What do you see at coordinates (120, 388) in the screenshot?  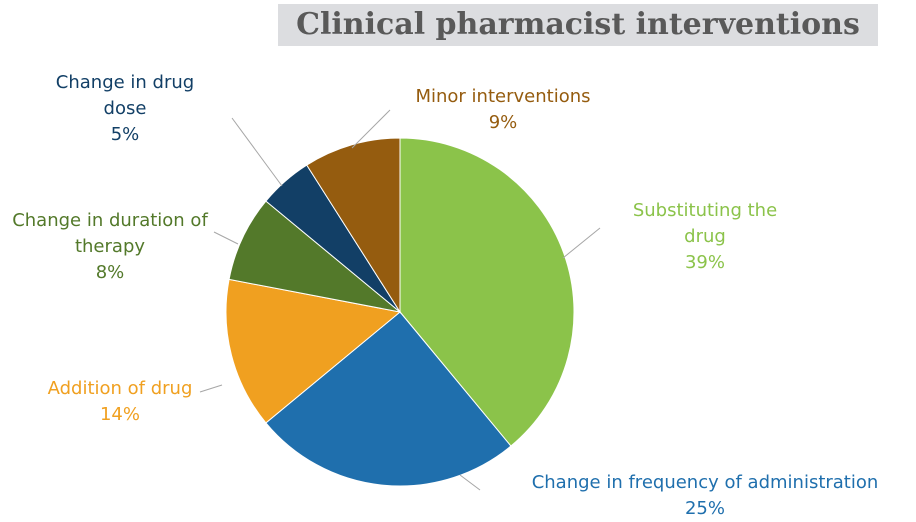 I see `category-name: Addition of drug` at bounding box center [120, 388].